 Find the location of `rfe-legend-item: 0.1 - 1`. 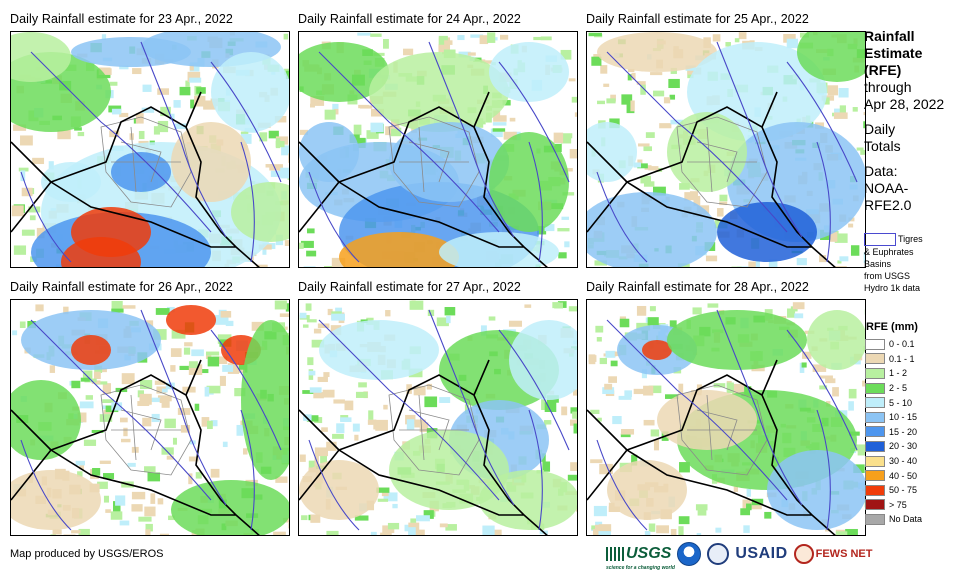

rfe-legend-item: 0.1 - 1 is located at coordinates (893, 359).